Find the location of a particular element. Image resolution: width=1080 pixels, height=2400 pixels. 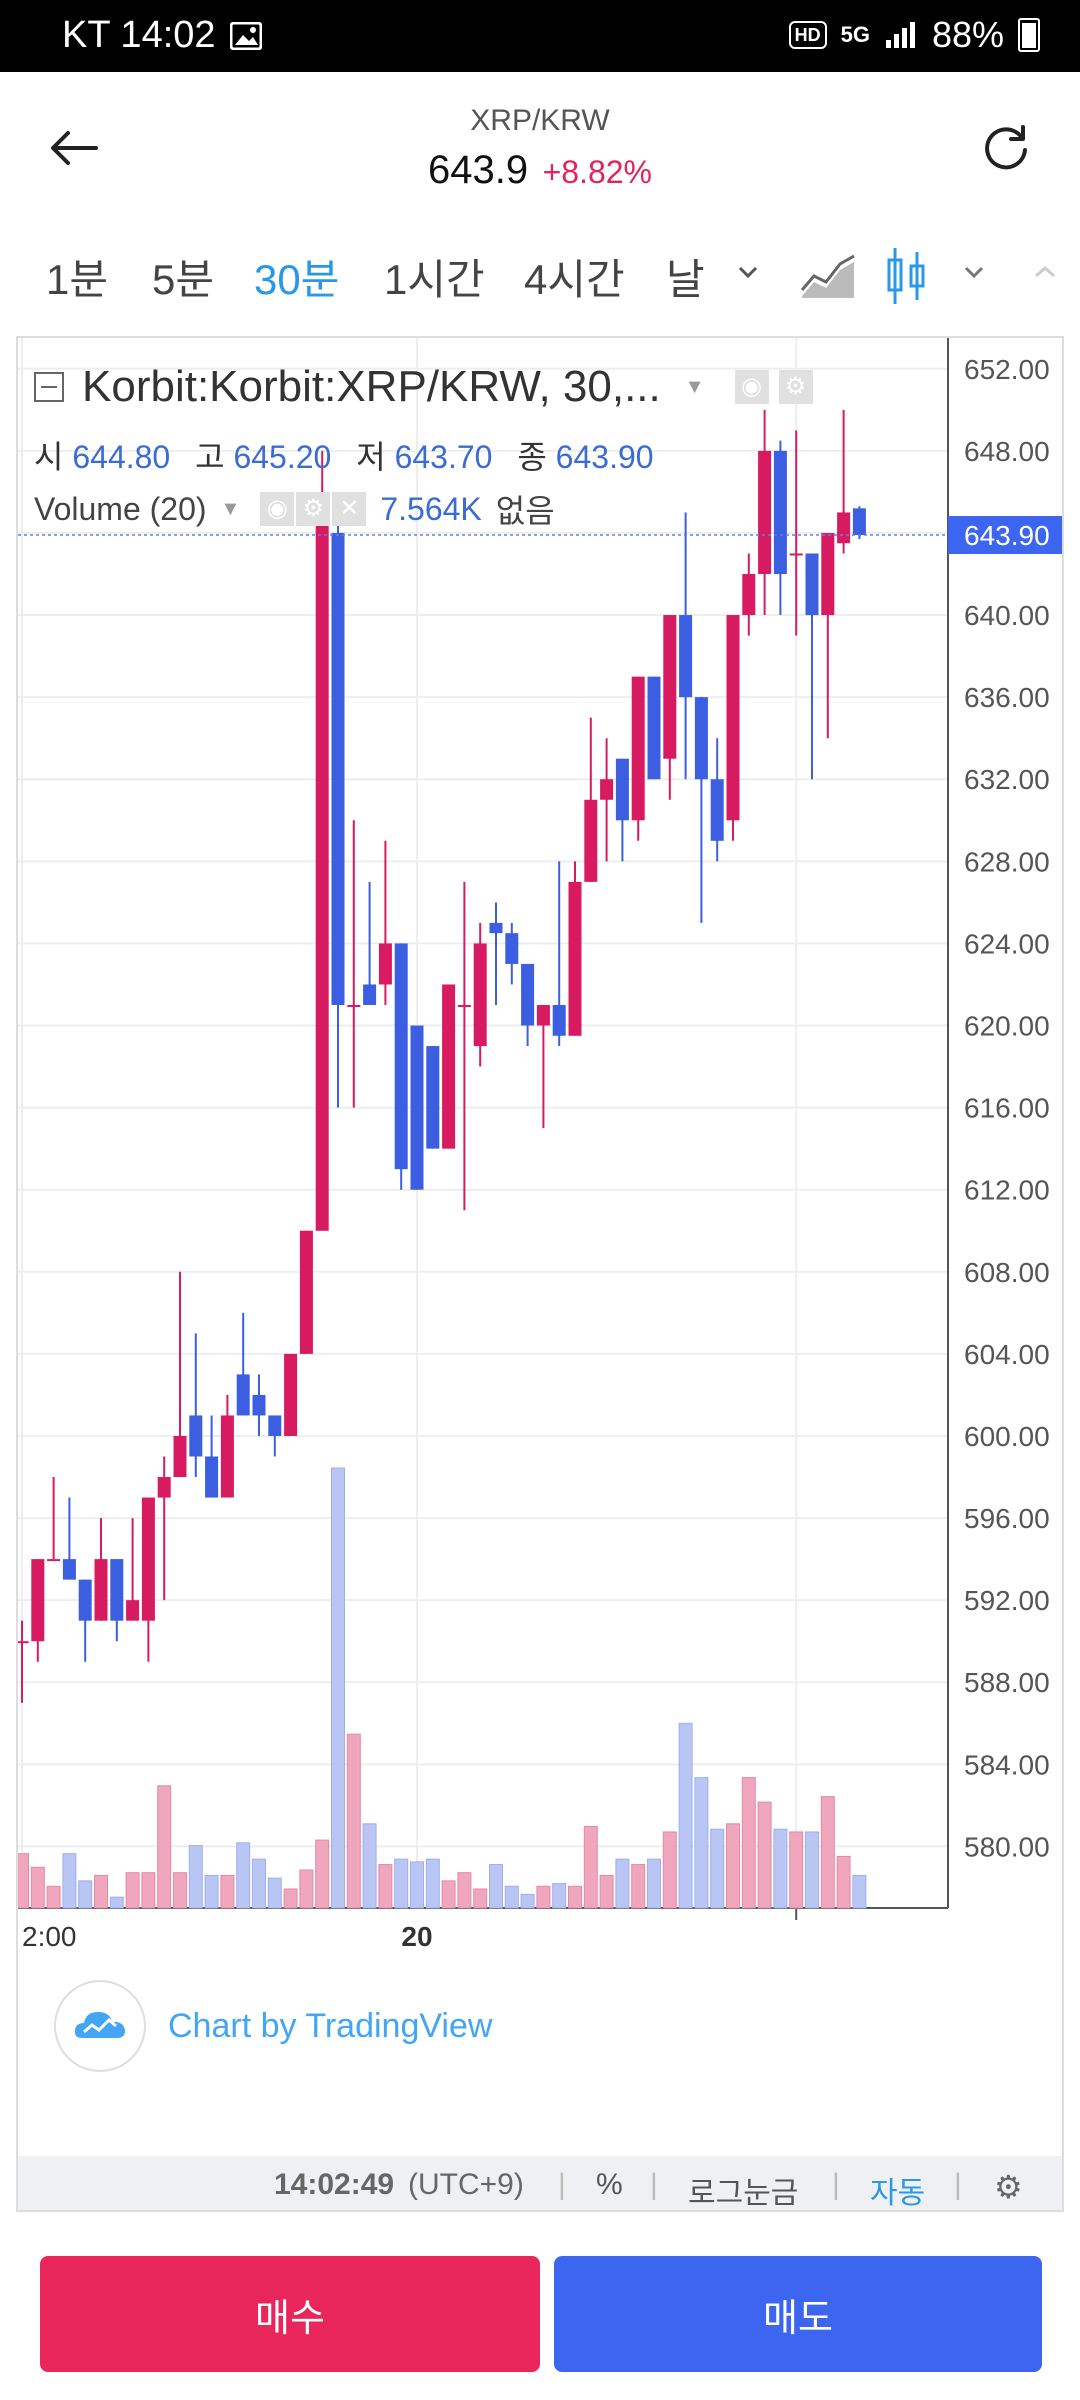

tab-4h: 4시간 is located at coordinates (574, 279).